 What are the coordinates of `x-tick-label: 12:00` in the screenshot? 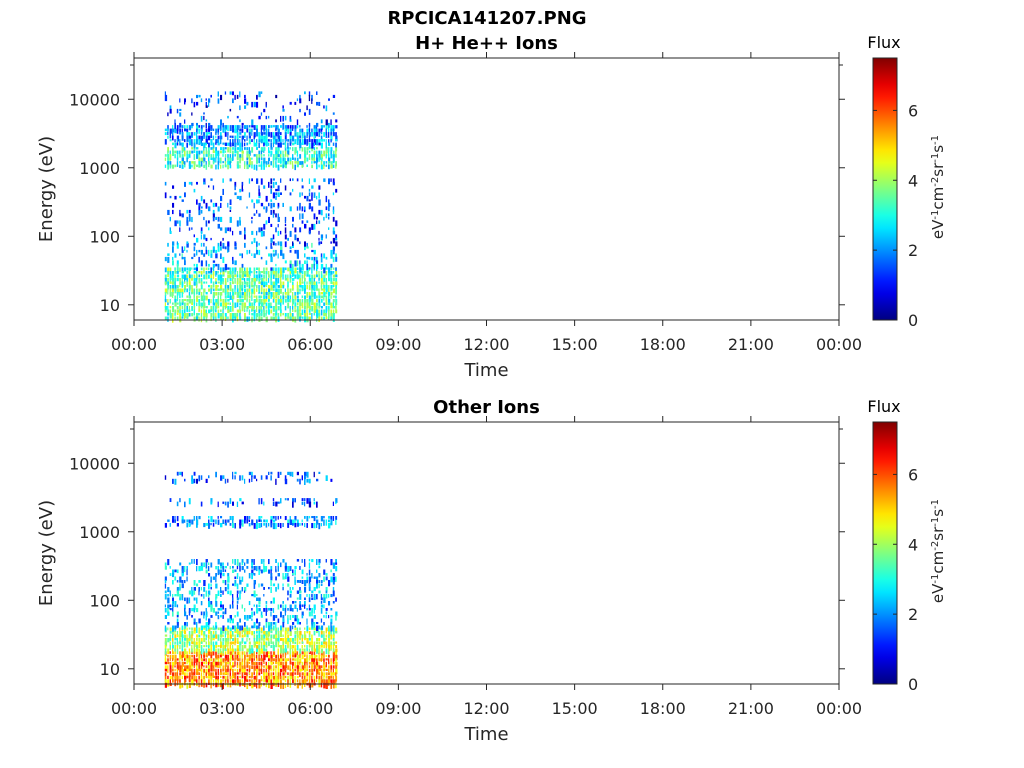 It's located at (486, 708).